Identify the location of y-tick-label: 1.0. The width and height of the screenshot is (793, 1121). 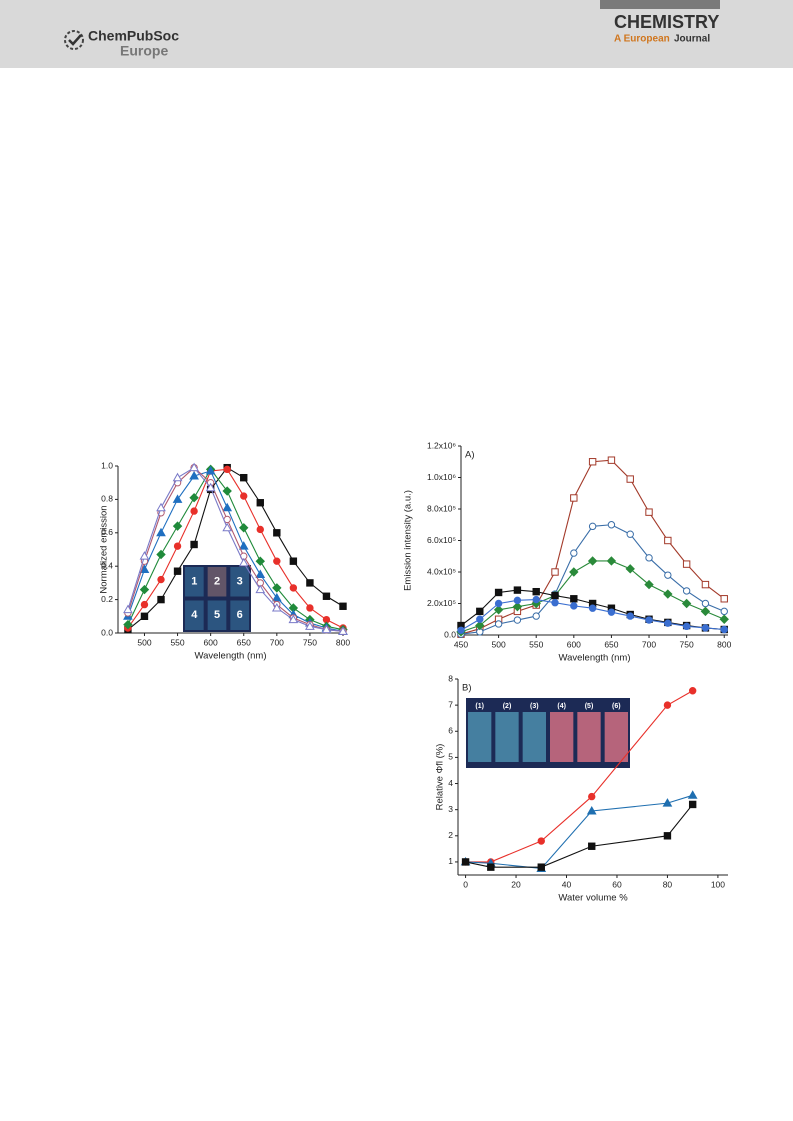
(107, 465).